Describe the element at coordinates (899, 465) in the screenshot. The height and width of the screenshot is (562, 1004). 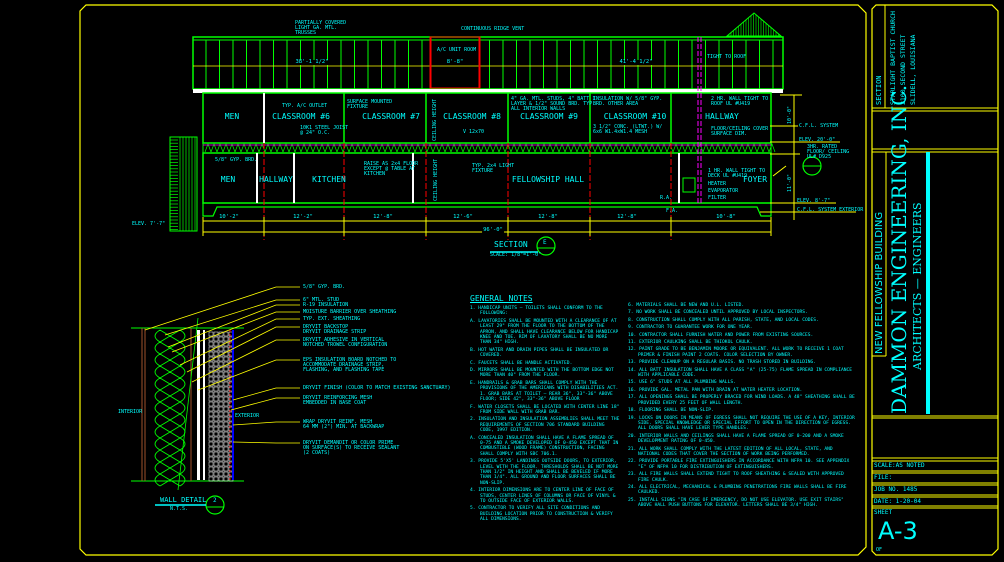
I see `scale-field: SCALE:AS NOTED` at that location.